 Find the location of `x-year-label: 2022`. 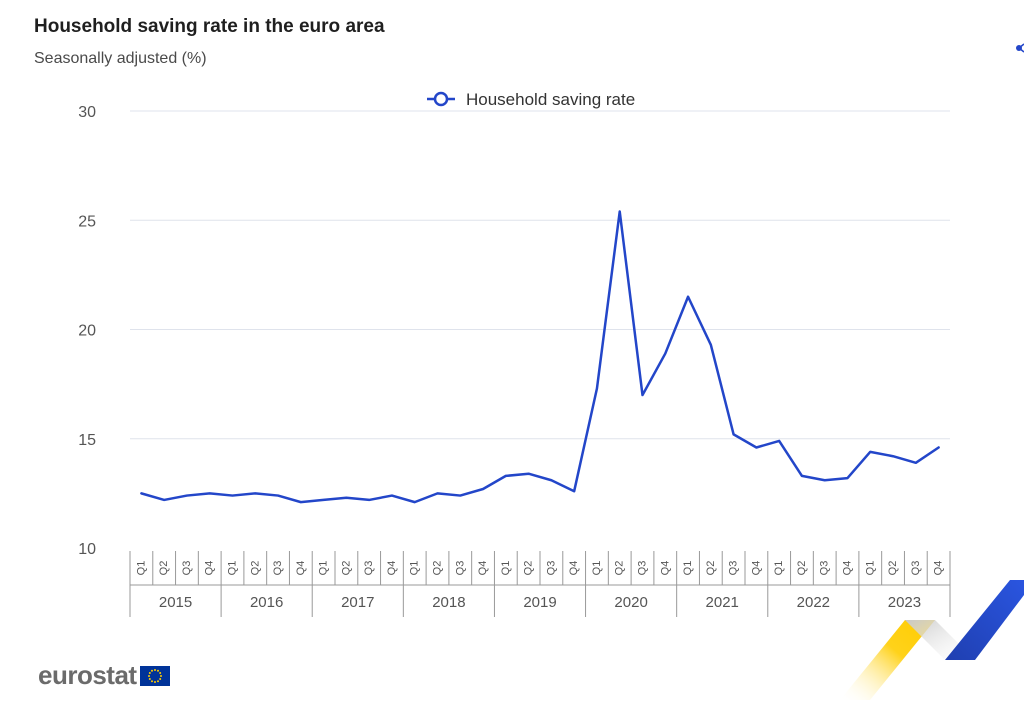

x-year-label: 2022 is located at coordinates (813, 602).